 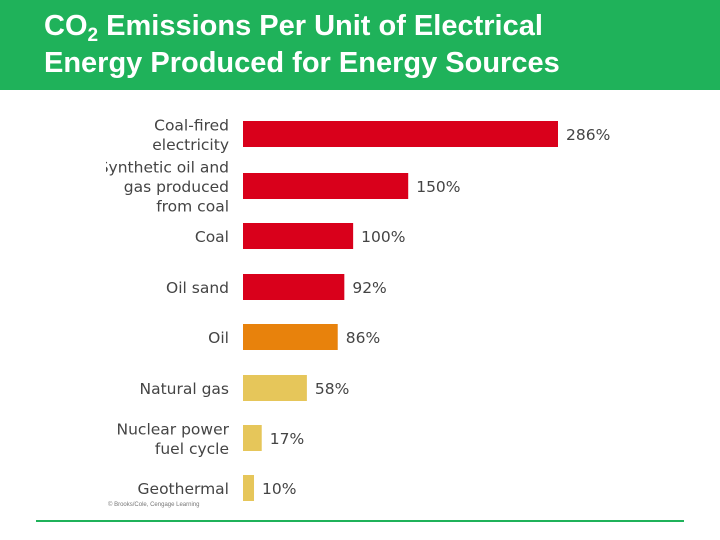 I want to click on title-co: CO, so click(x=66, y=26).